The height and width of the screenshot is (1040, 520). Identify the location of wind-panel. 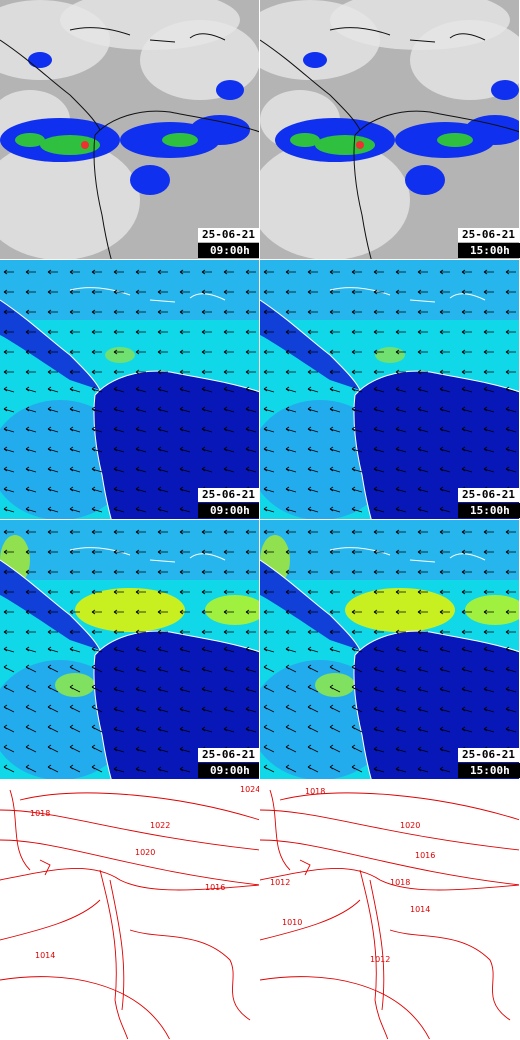
(129, 389).